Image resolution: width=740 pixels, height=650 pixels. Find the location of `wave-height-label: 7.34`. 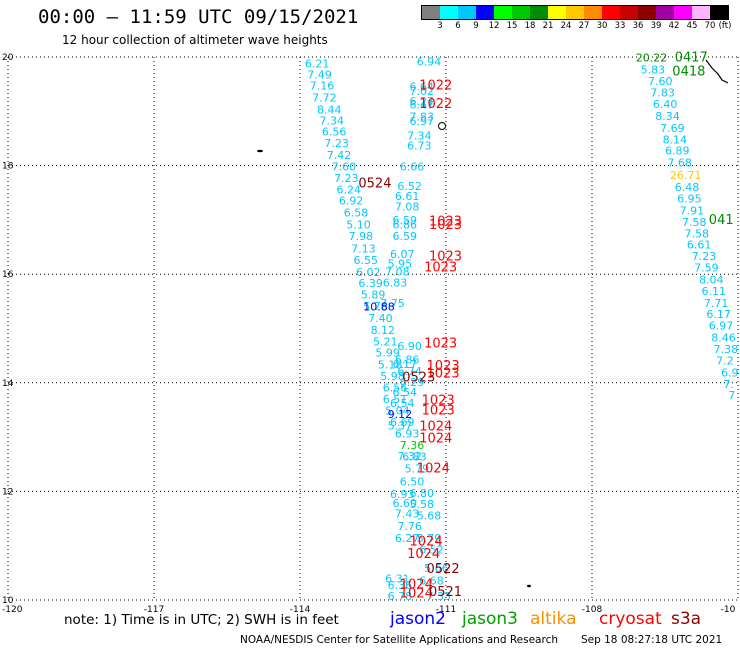

wave-height-label: 7.34 is located at coordinates (419, 136).